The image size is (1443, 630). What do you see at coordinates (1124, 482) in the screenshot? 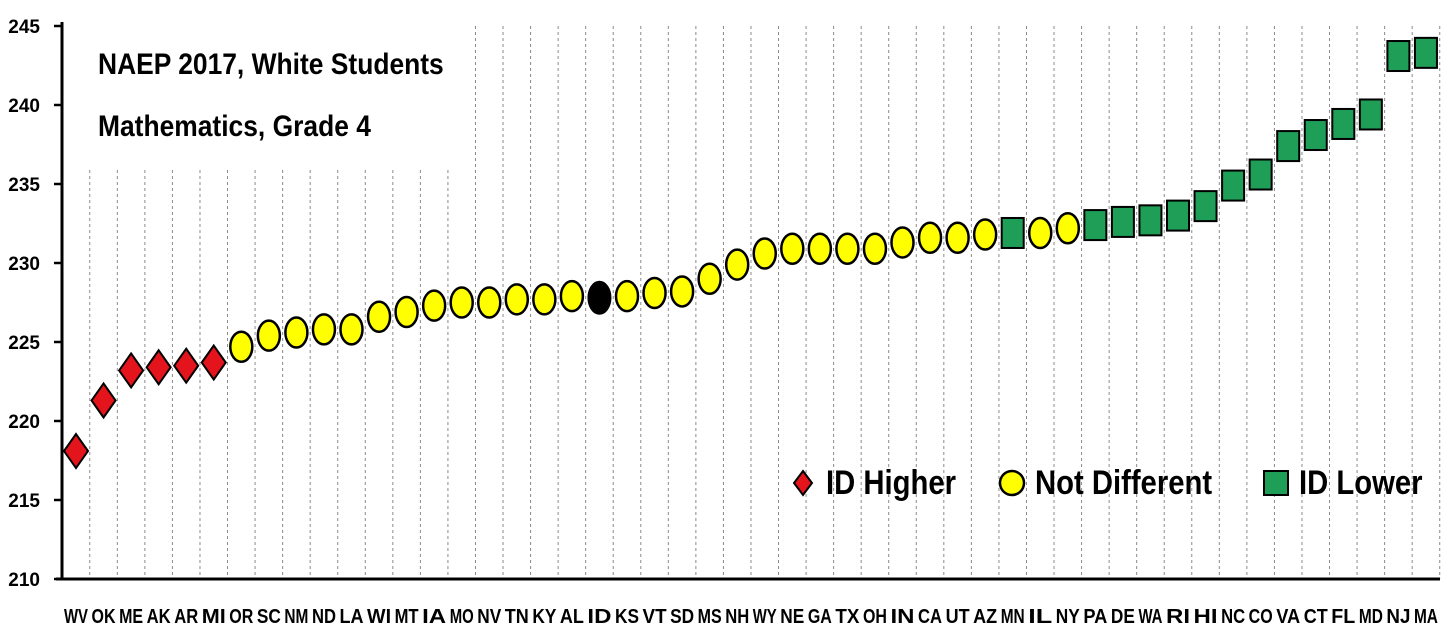
I see `legend-label-same: Not Different` at bounding box center [1124, 482].